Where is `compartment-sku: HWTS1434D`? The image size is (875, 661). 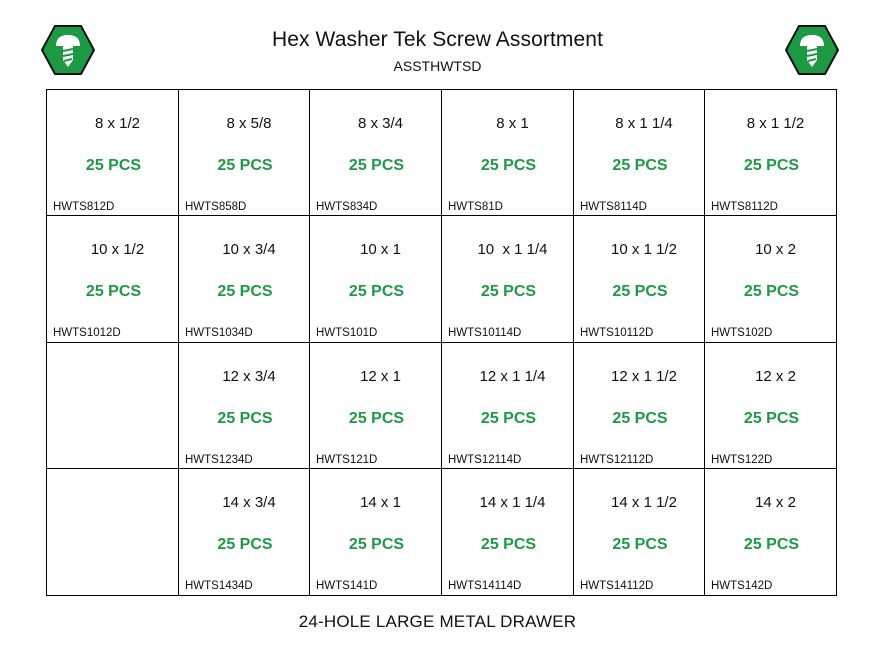
compartment-sku: HWTS1434D is located at coordinates (219, 585).